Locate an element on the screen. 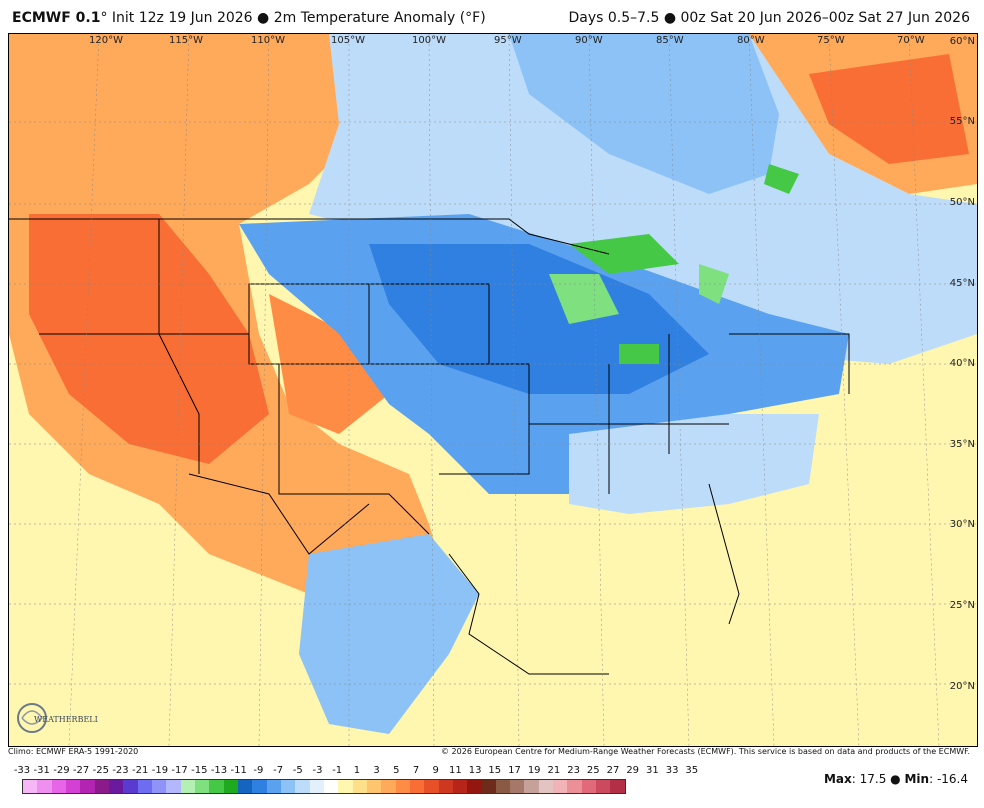 This screenshot has width=984, height=808. legend-label: -13 is located at coordinates (219, 770).